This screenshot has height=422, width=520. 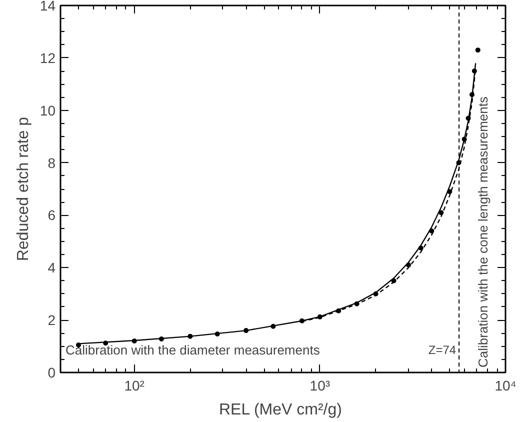 What do you see at coordinates (280, 410) in the screenshot?
I see `x-axis-title: REL (MeV cm²/g)` at bounding box center [280, 410].